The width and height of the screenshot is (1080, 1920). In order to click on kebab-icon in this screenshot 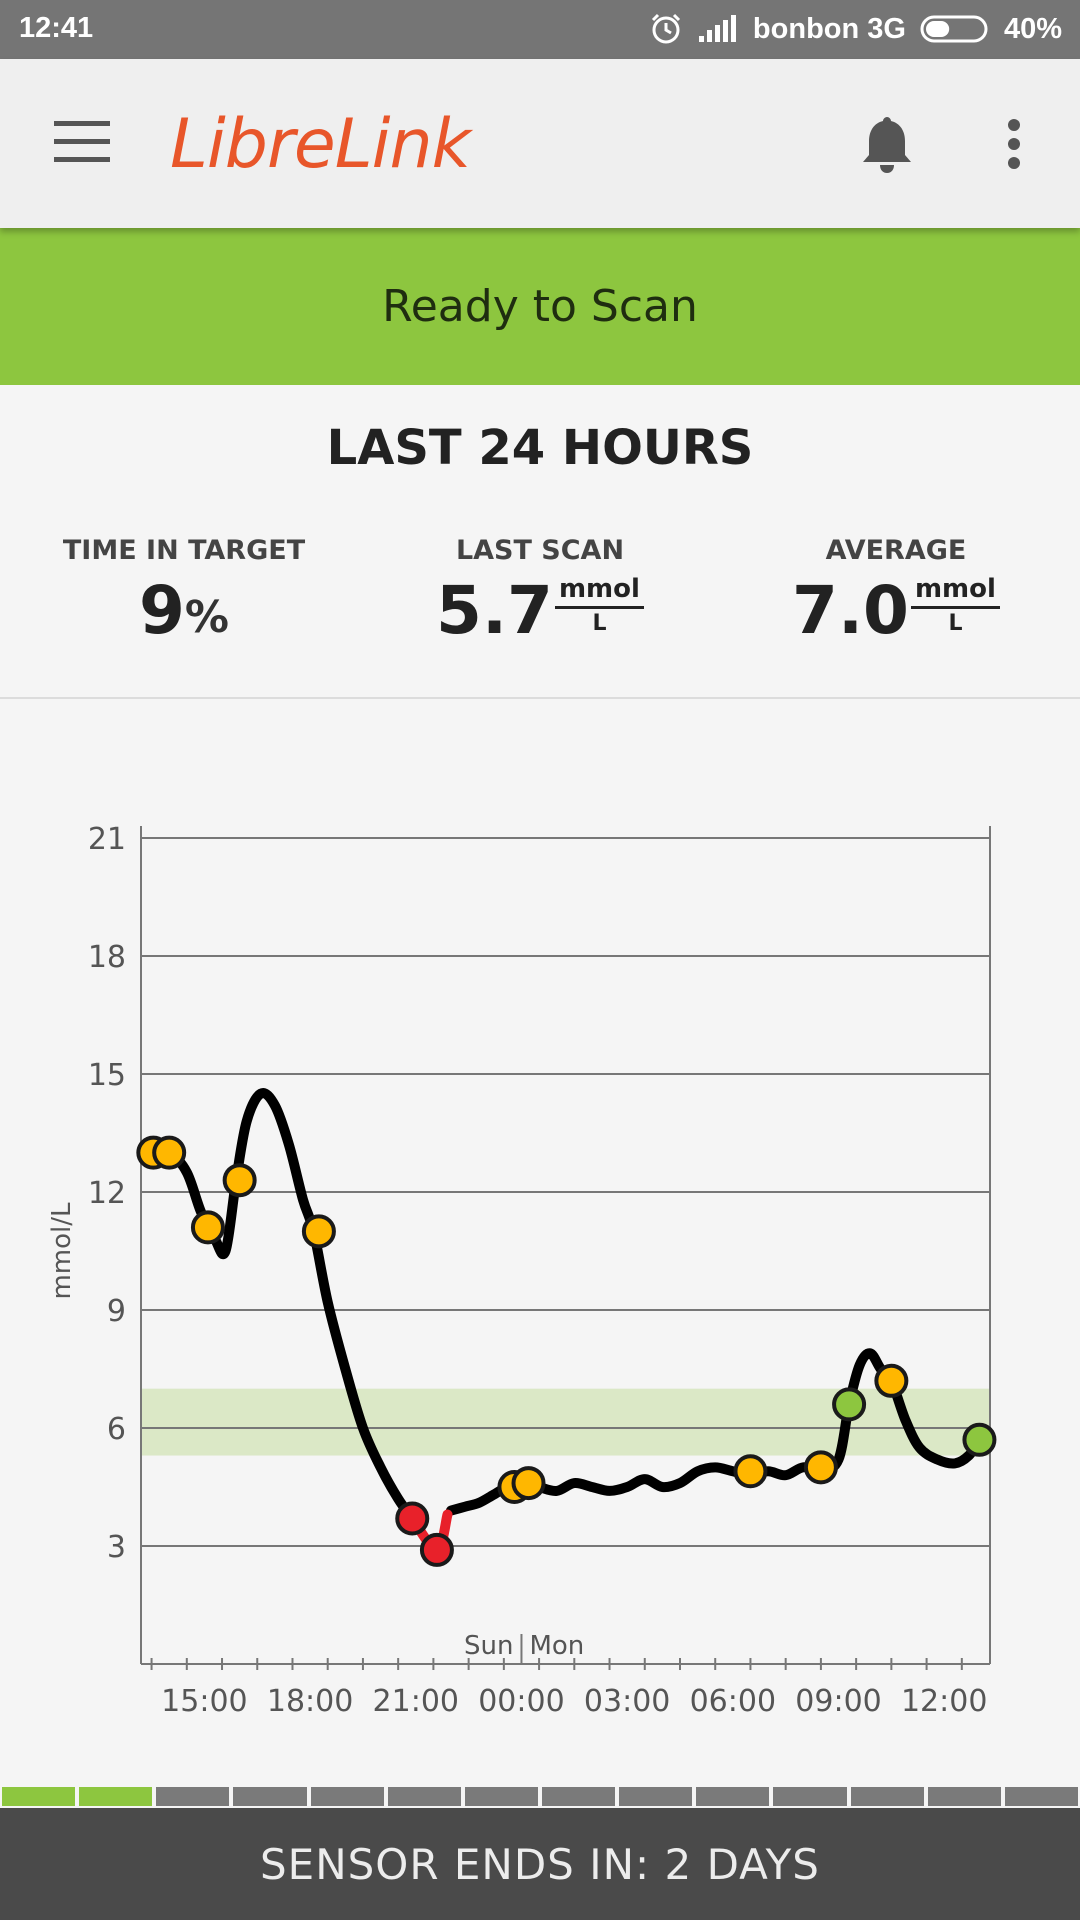, I will do `click(1014, 144)`.